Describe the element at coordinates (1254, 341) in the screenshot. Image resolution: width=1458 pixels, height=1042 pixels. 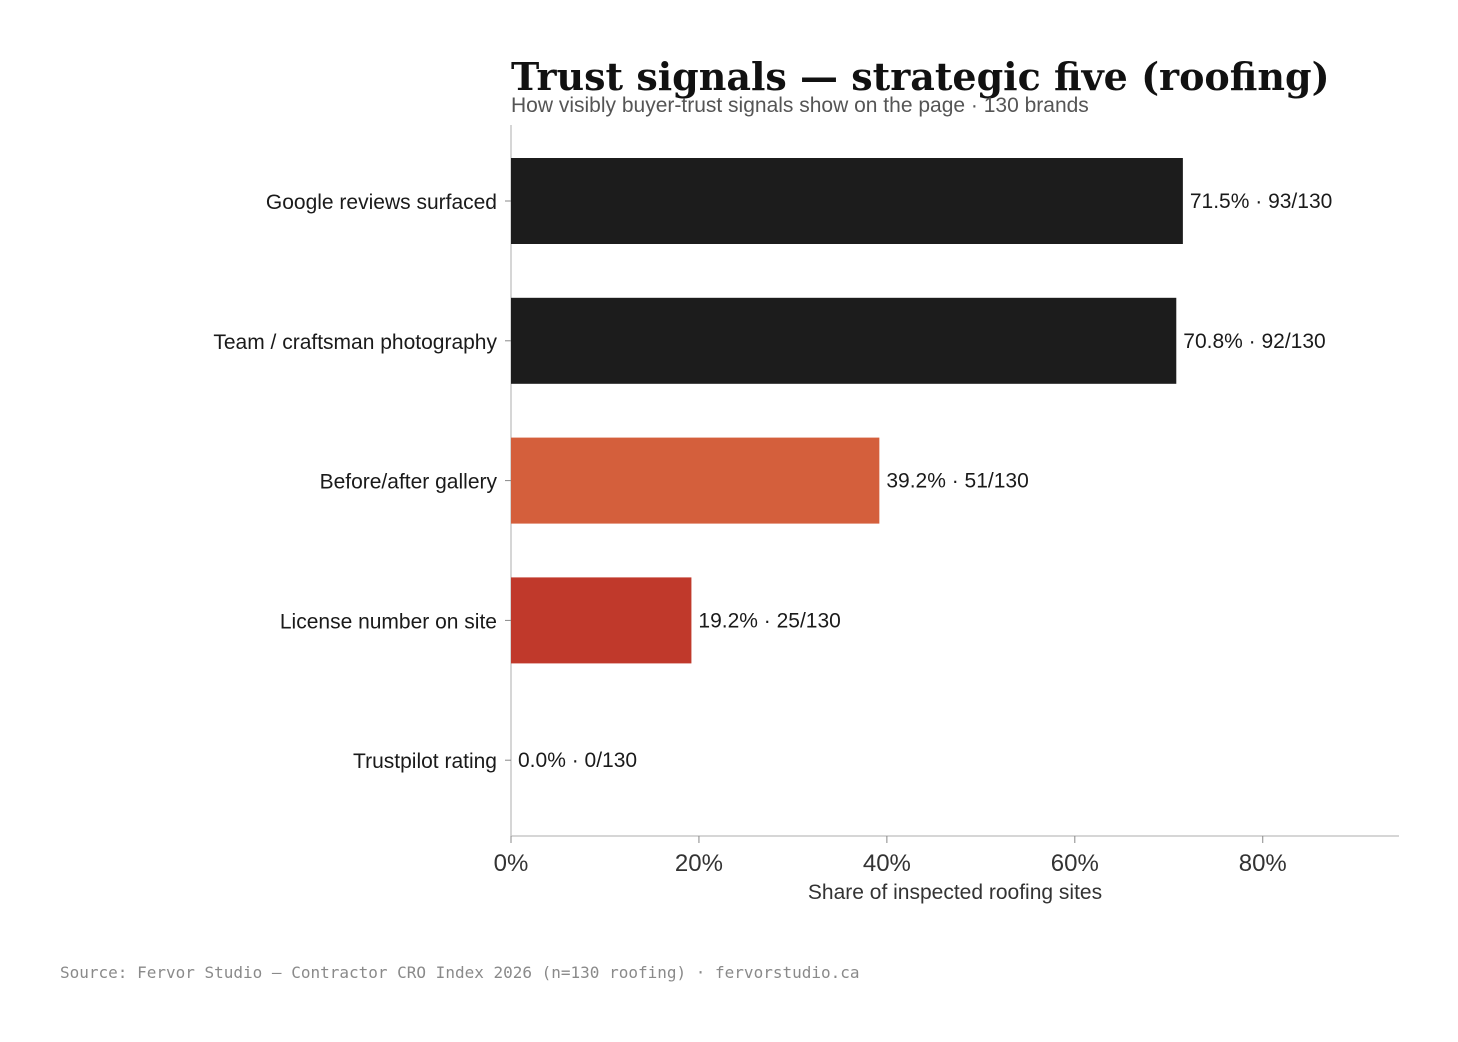
I see `value-label-2: 70.8% · 92/130` at that location.